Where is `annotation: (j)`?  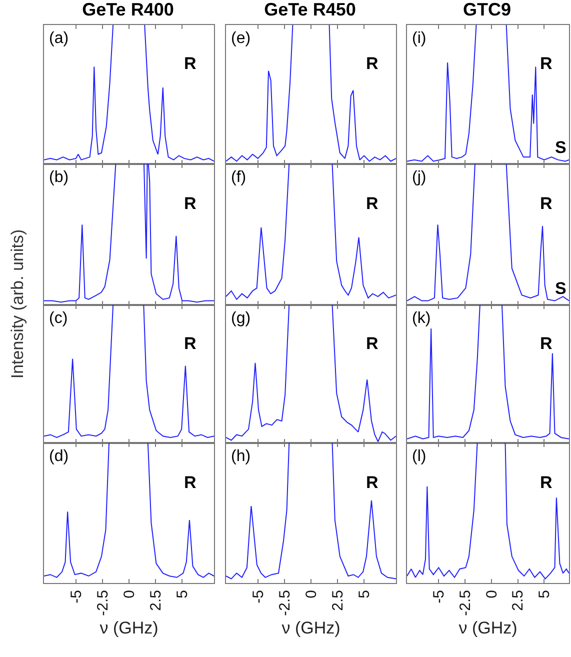
annotation: (j) is located at coordinates (419, 177).